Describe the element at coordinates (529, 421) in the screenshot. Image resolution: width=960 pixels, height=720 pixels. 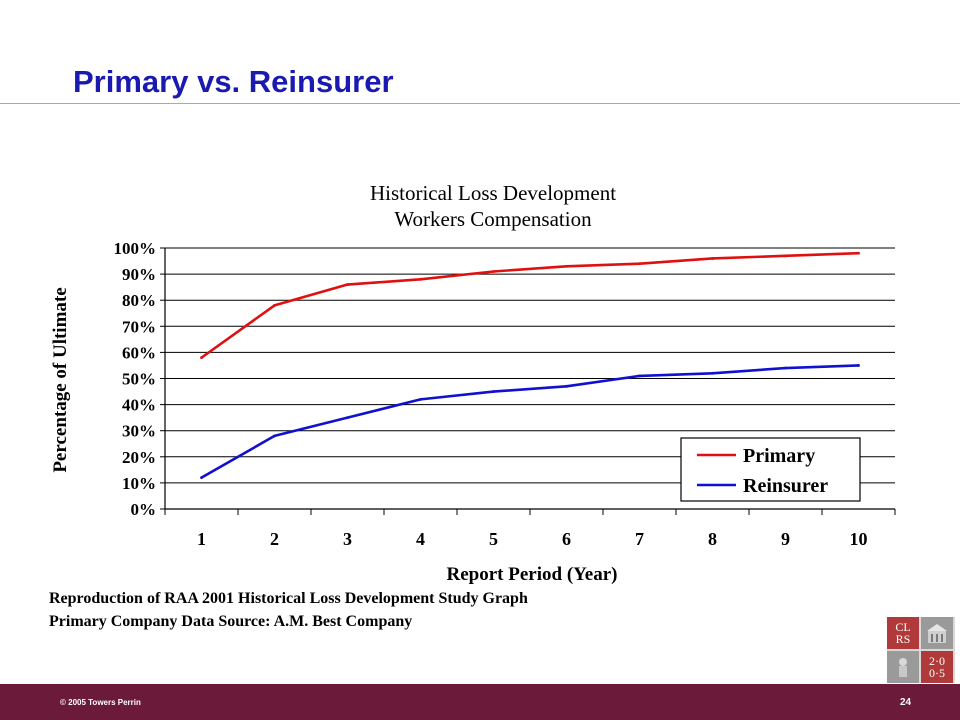
I see `series-line-reinsurer` at that location.